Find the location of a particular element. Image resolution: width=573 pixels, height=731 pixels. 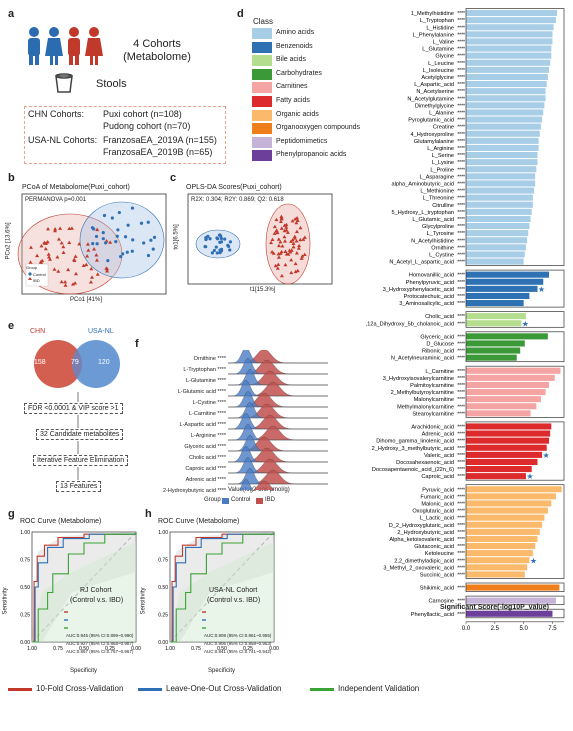

bar-label: N_Acetylhistidine is located at coordinates (432, 241).